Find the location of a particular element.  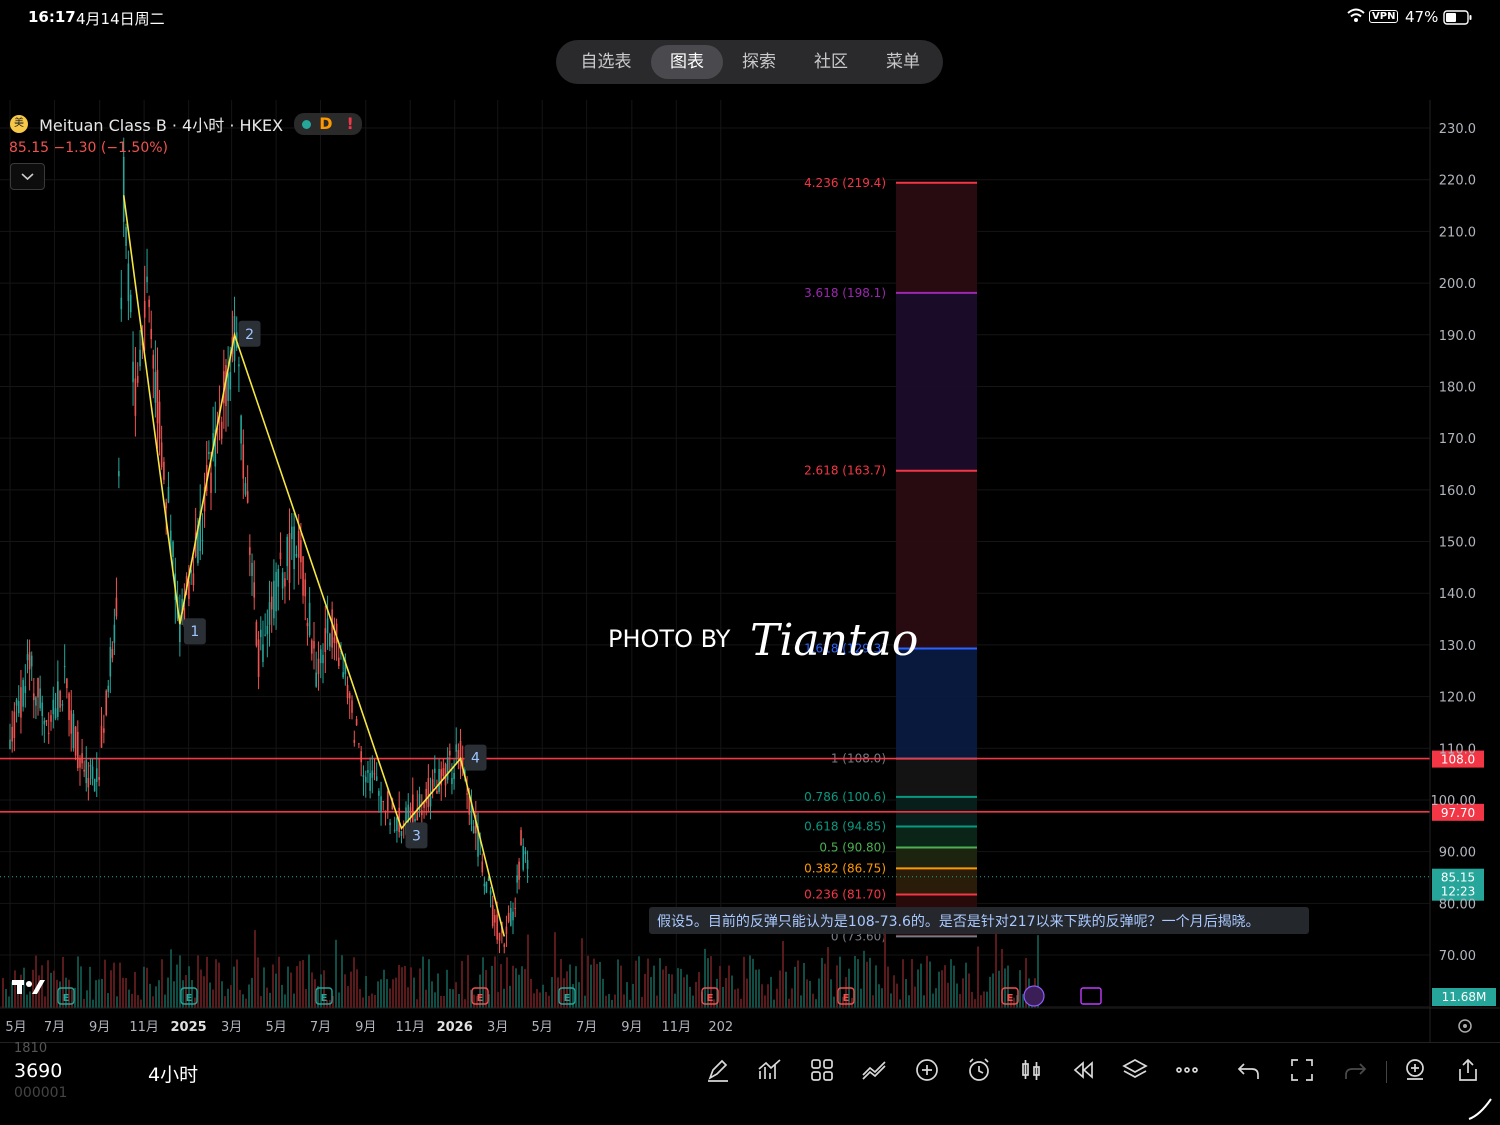

collapse-legend-button is located at coordinates (27, 176).